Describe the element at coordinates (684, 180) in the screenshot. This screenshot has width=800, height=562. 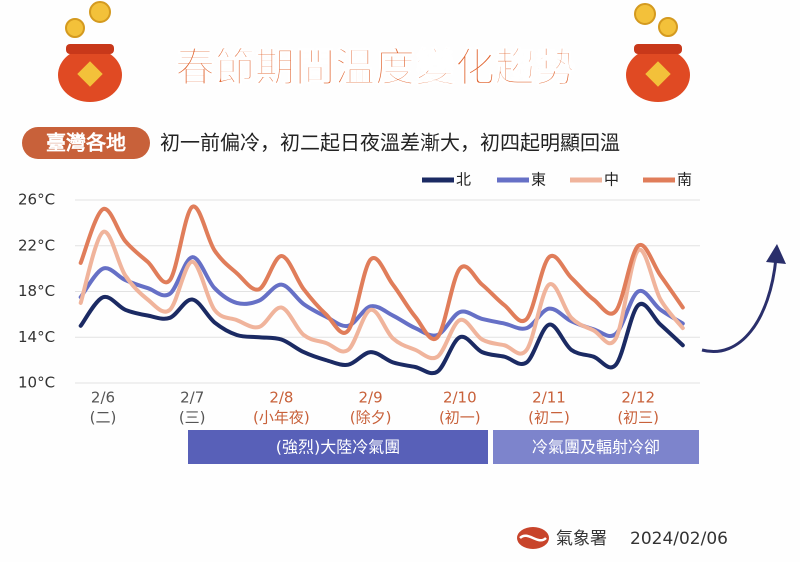
I see `legend-label: 南` at that location.